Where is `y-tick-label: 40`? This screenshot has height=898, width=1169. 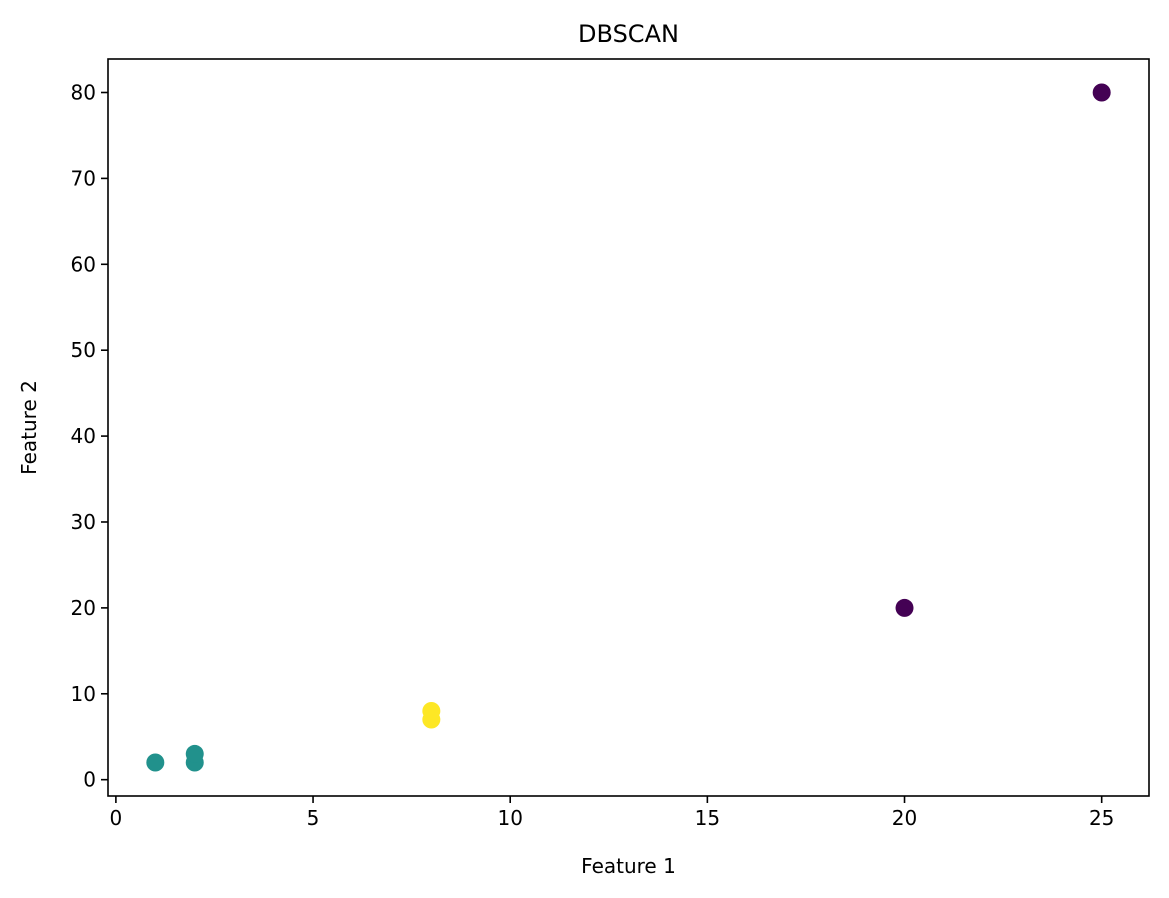 y-tick-label: 40 is located at coordinates (83, 436).